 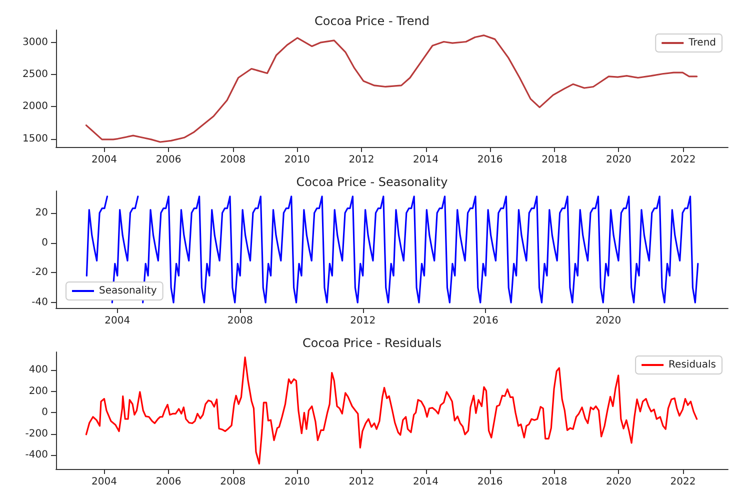 What do you see at coordinates (38, 391) in the screenshot?
I see `y-tick-label: 200` at bounding box center [38, 391].